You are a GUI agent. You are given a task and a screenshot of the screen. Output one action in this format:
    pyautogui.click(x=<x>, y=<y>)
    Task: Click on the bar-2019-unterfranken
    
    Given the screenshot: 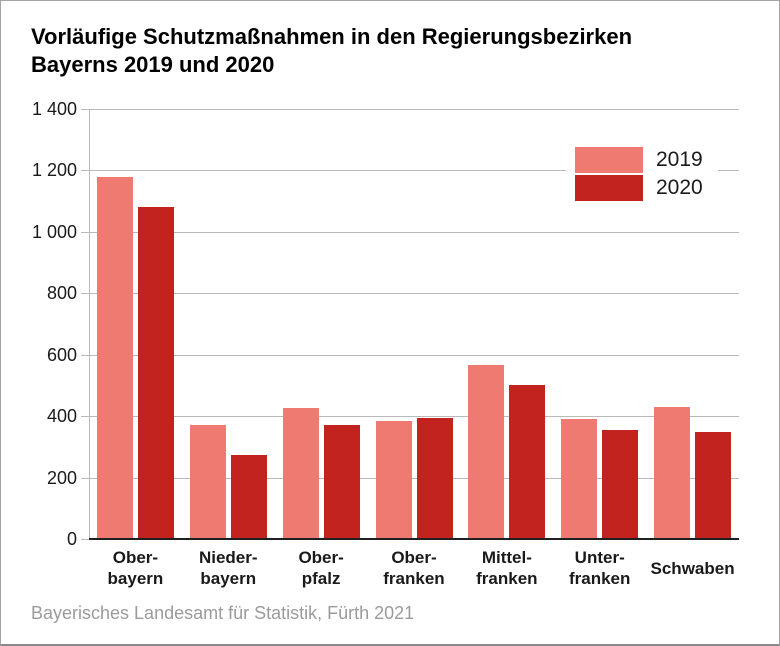 What is the action you would take?
    pyautogui.click(x=579, y=479)
    